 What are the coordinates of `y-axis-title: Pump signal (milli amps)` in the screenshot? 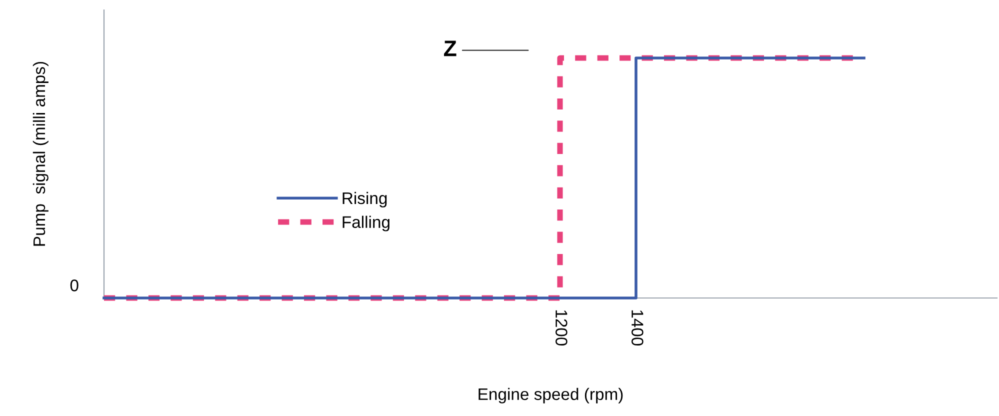 It's located at (40, 154).